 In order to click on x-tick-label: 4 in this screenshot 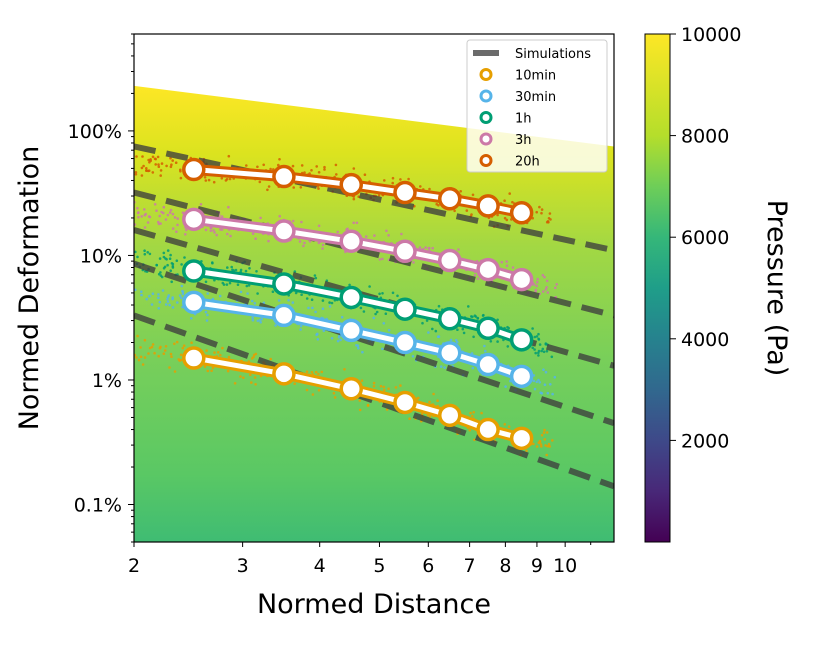, I will do `click(320, 566)`.